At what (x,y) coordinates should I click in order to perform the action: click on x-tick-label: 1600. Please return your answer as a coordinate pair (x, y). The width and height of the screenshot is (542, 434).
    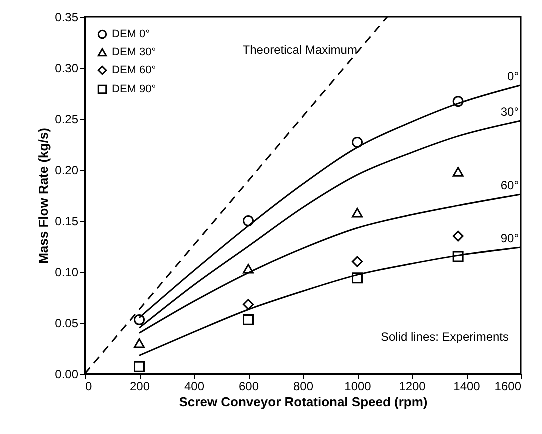
    Looking at the image, I should click on (508, 387).